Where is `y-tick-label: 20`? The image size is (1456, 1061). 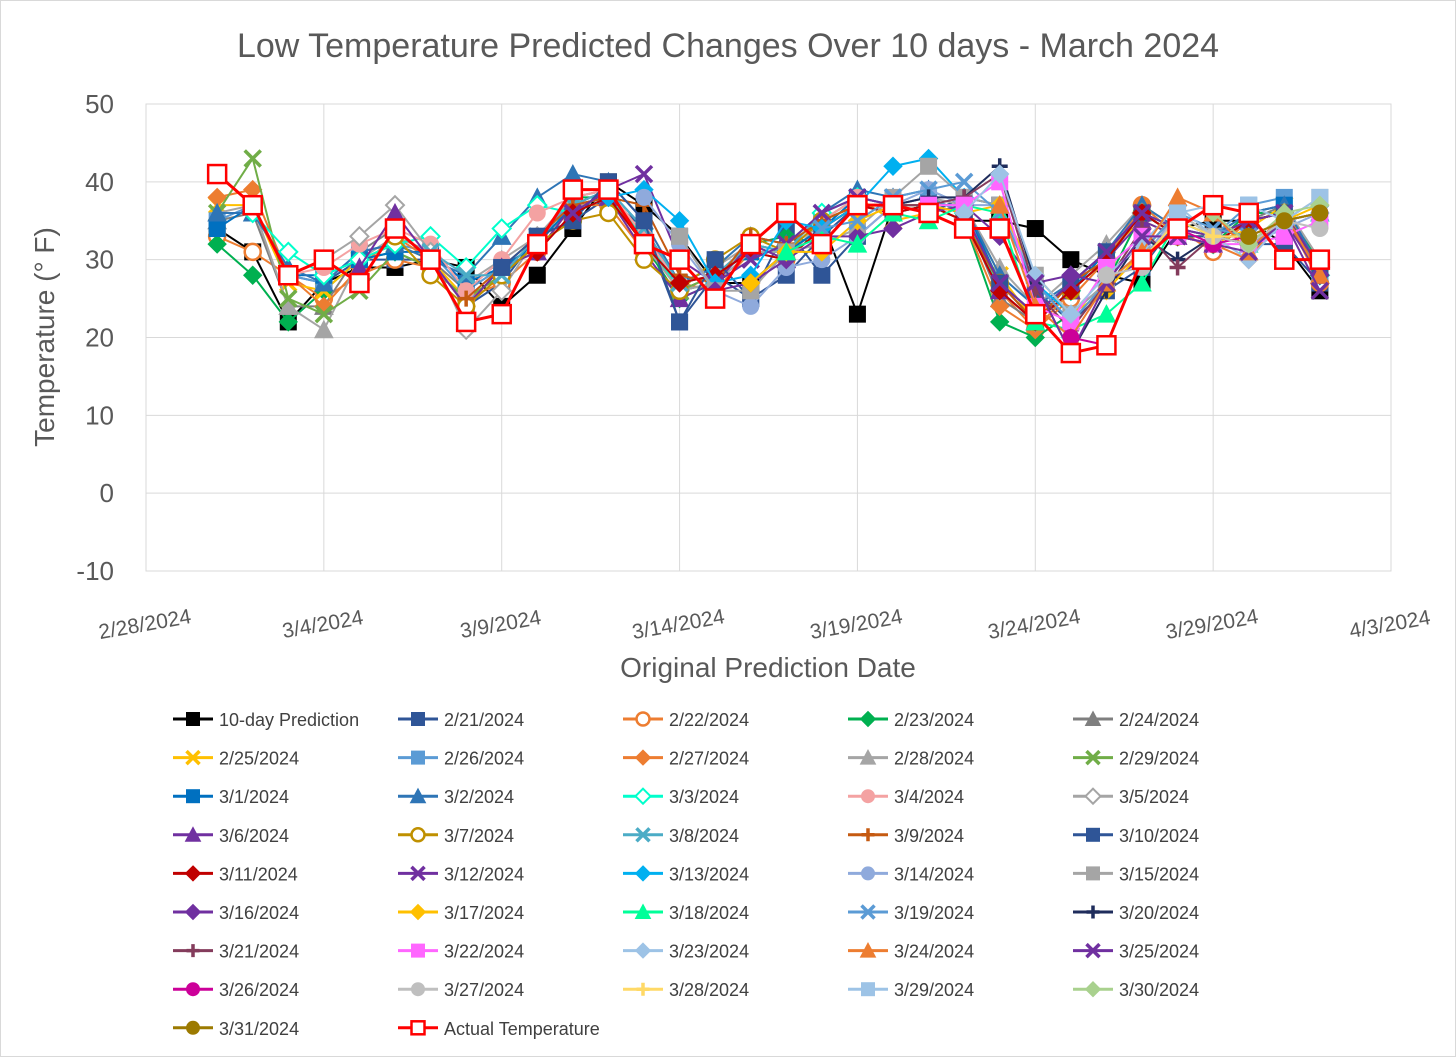
y-tick-label: 20 is located at coordinates (99, 338).